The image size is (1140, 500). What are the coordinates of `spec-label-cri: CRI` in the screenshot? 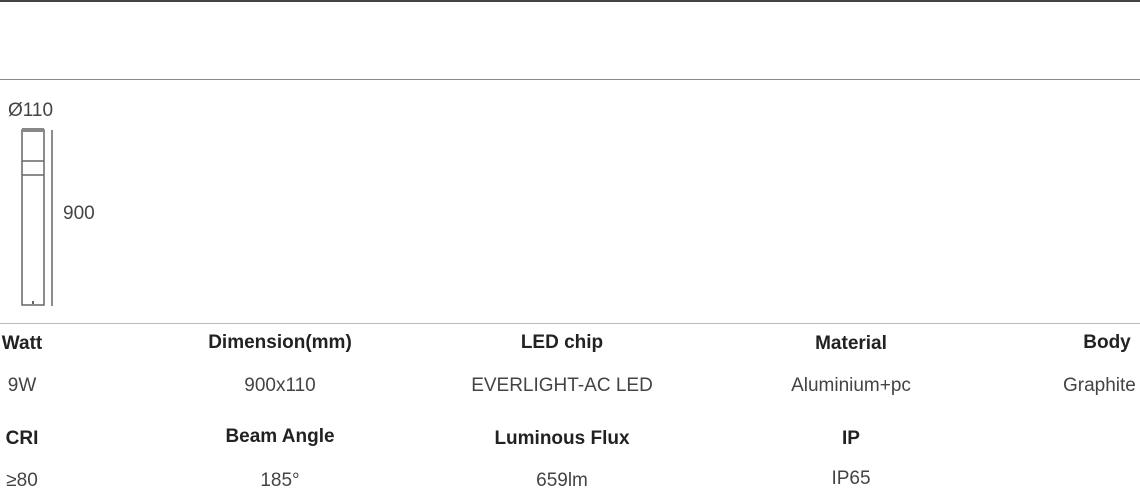 It's located at (22, 438).